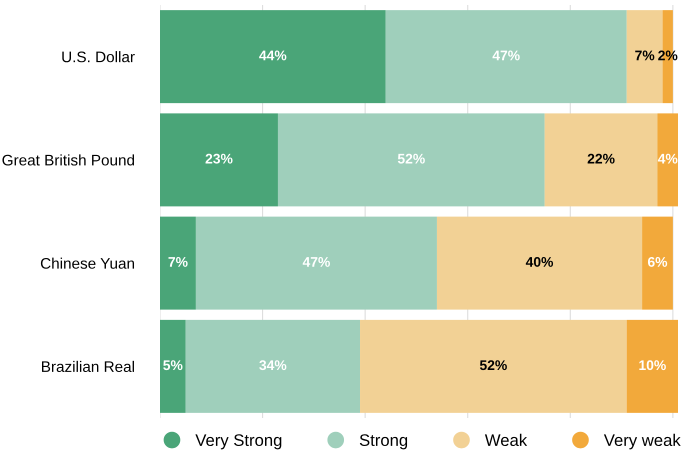  I want to click on data-label: 4%, so click(668, 159).